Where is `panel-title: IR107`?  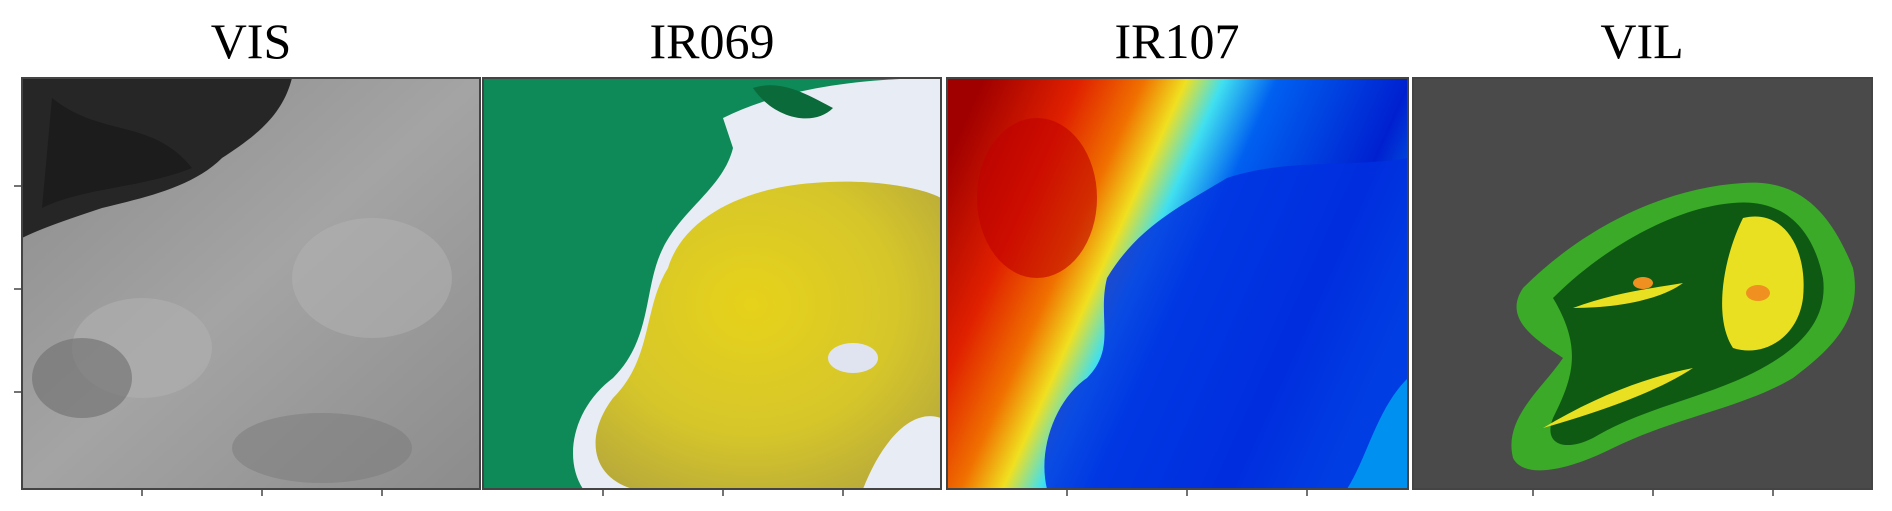
panel-title: IR107 is located at coordinates (1177, 41).